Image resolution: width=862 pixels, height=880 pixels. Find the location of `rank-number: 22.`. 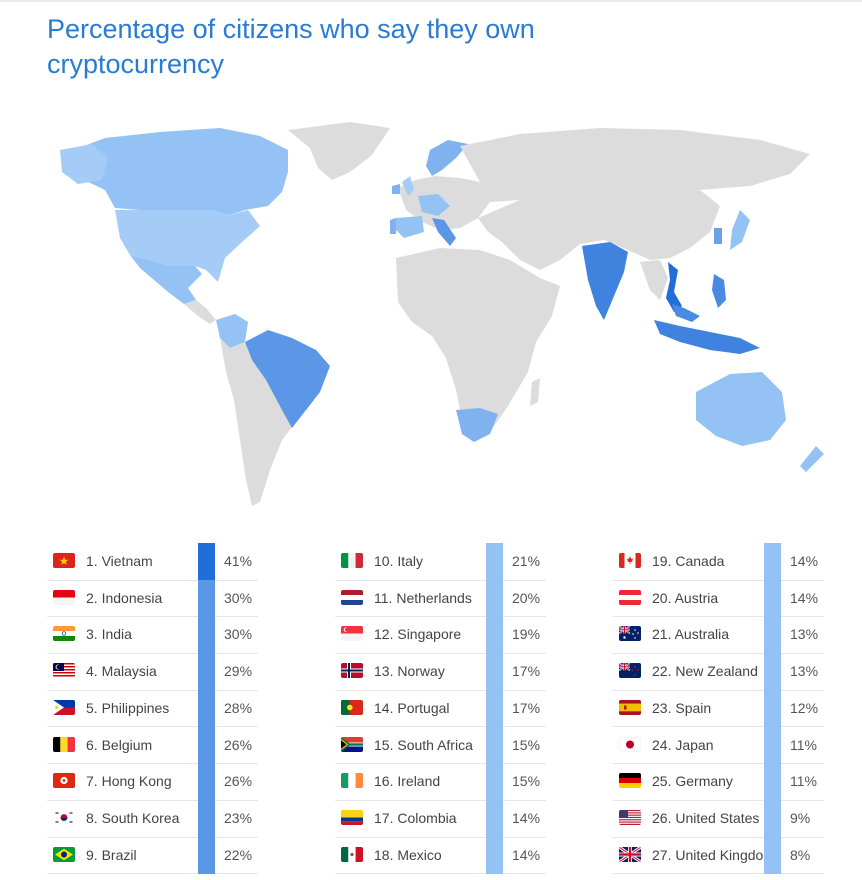

rank-number: 22. is located at coordinates (662, 671).